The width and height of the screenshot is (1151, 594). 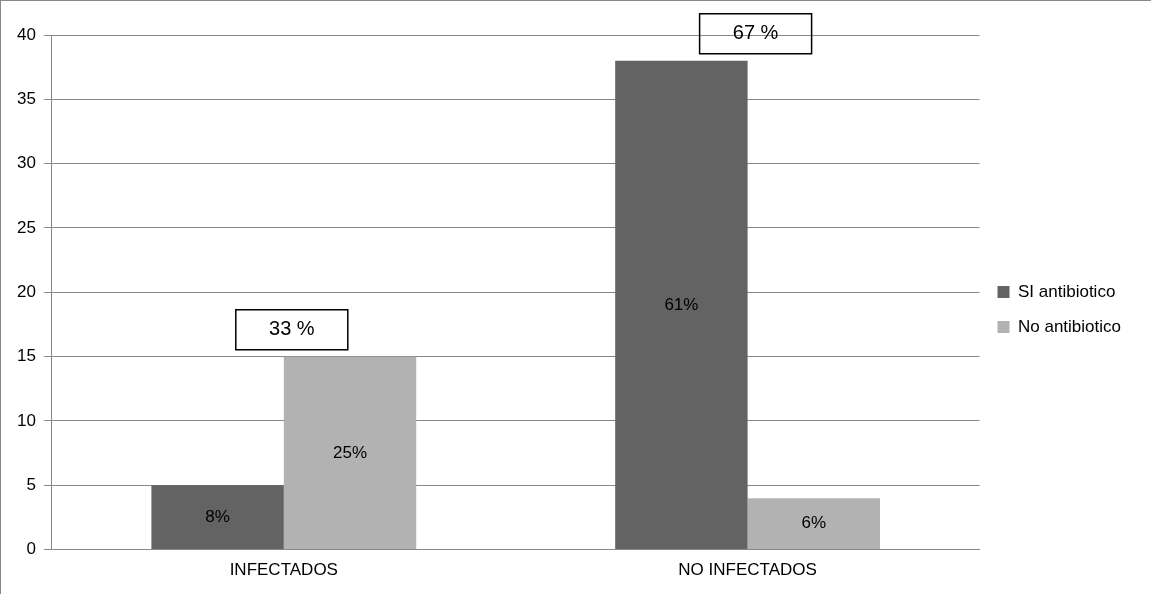 I want to click on annotation: 6%, so click(x=814, y=523).